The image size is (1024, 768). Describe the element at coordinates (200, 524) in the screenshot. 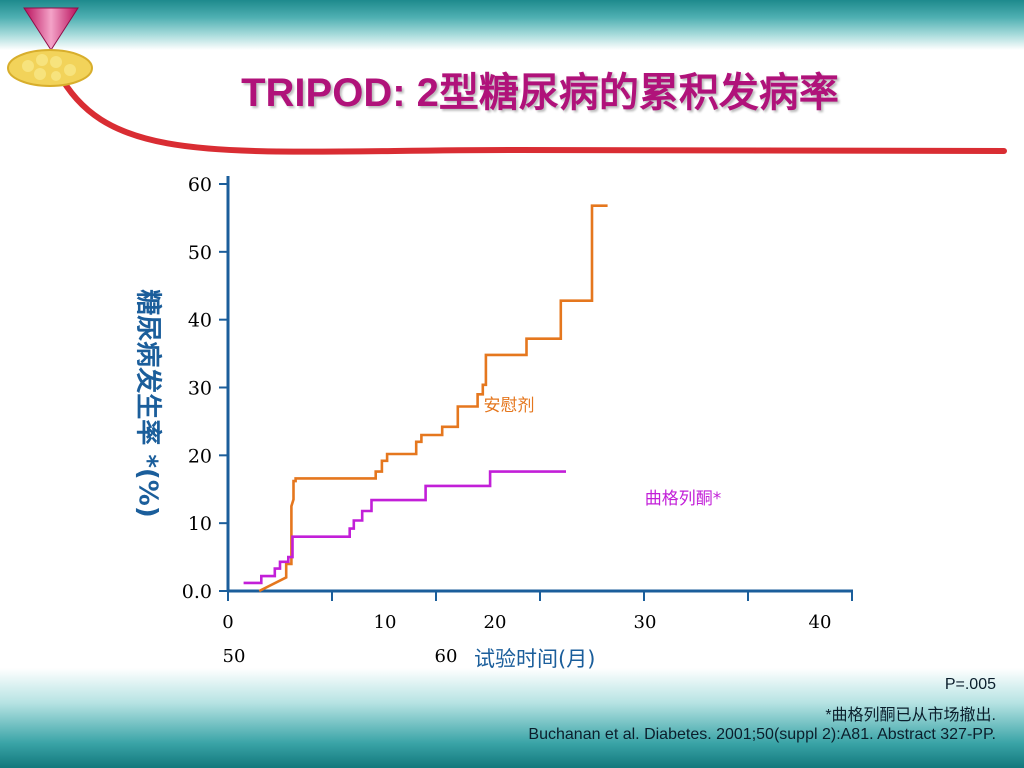

I see `y-tick-label: 10` at that location.